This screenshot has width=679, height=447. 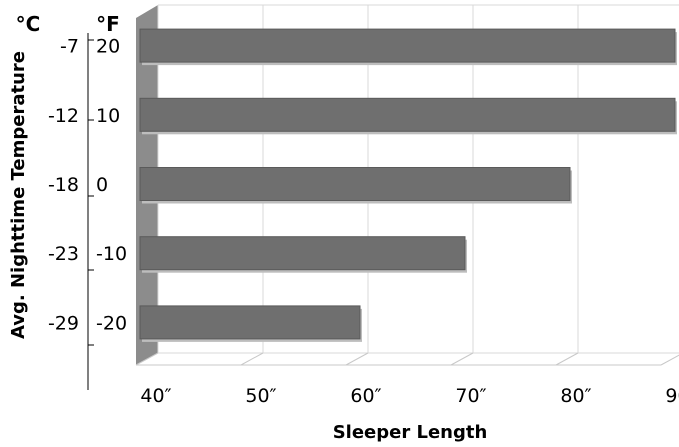 What do you see at coordinates (63, 116) in the screenshot?
I see `y-tick-label-celsius-1: -12` at bounding box center [63, 116].